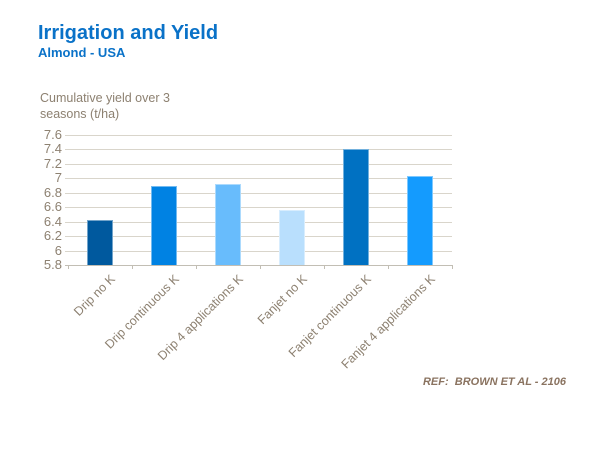  What do you see at coordinates (52, 163) in the screenshot?
I see `y-tick-label: 7.2` at bounding box center [52, 163].